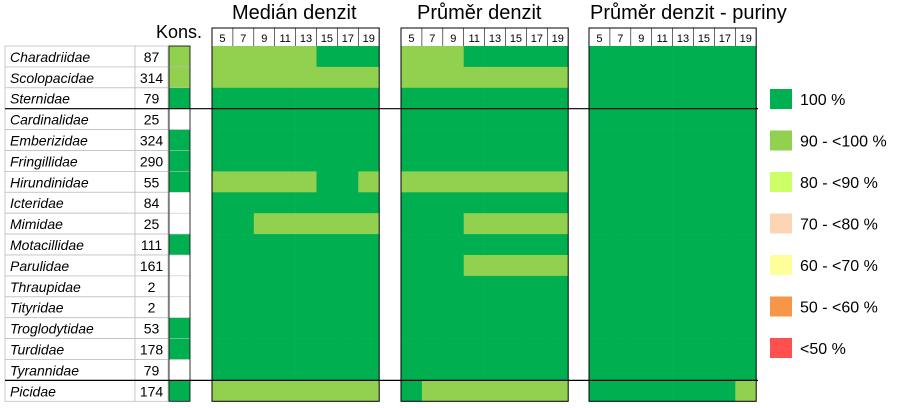  What do you see at coordinates (152, 203) in the screenshot?
I see `family-count: 84` at bounding box center [152, 203].